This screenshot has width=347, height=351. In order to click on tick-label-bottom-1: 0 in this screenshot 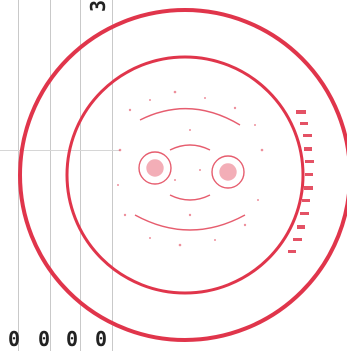, I will do `click(14, 339)`.